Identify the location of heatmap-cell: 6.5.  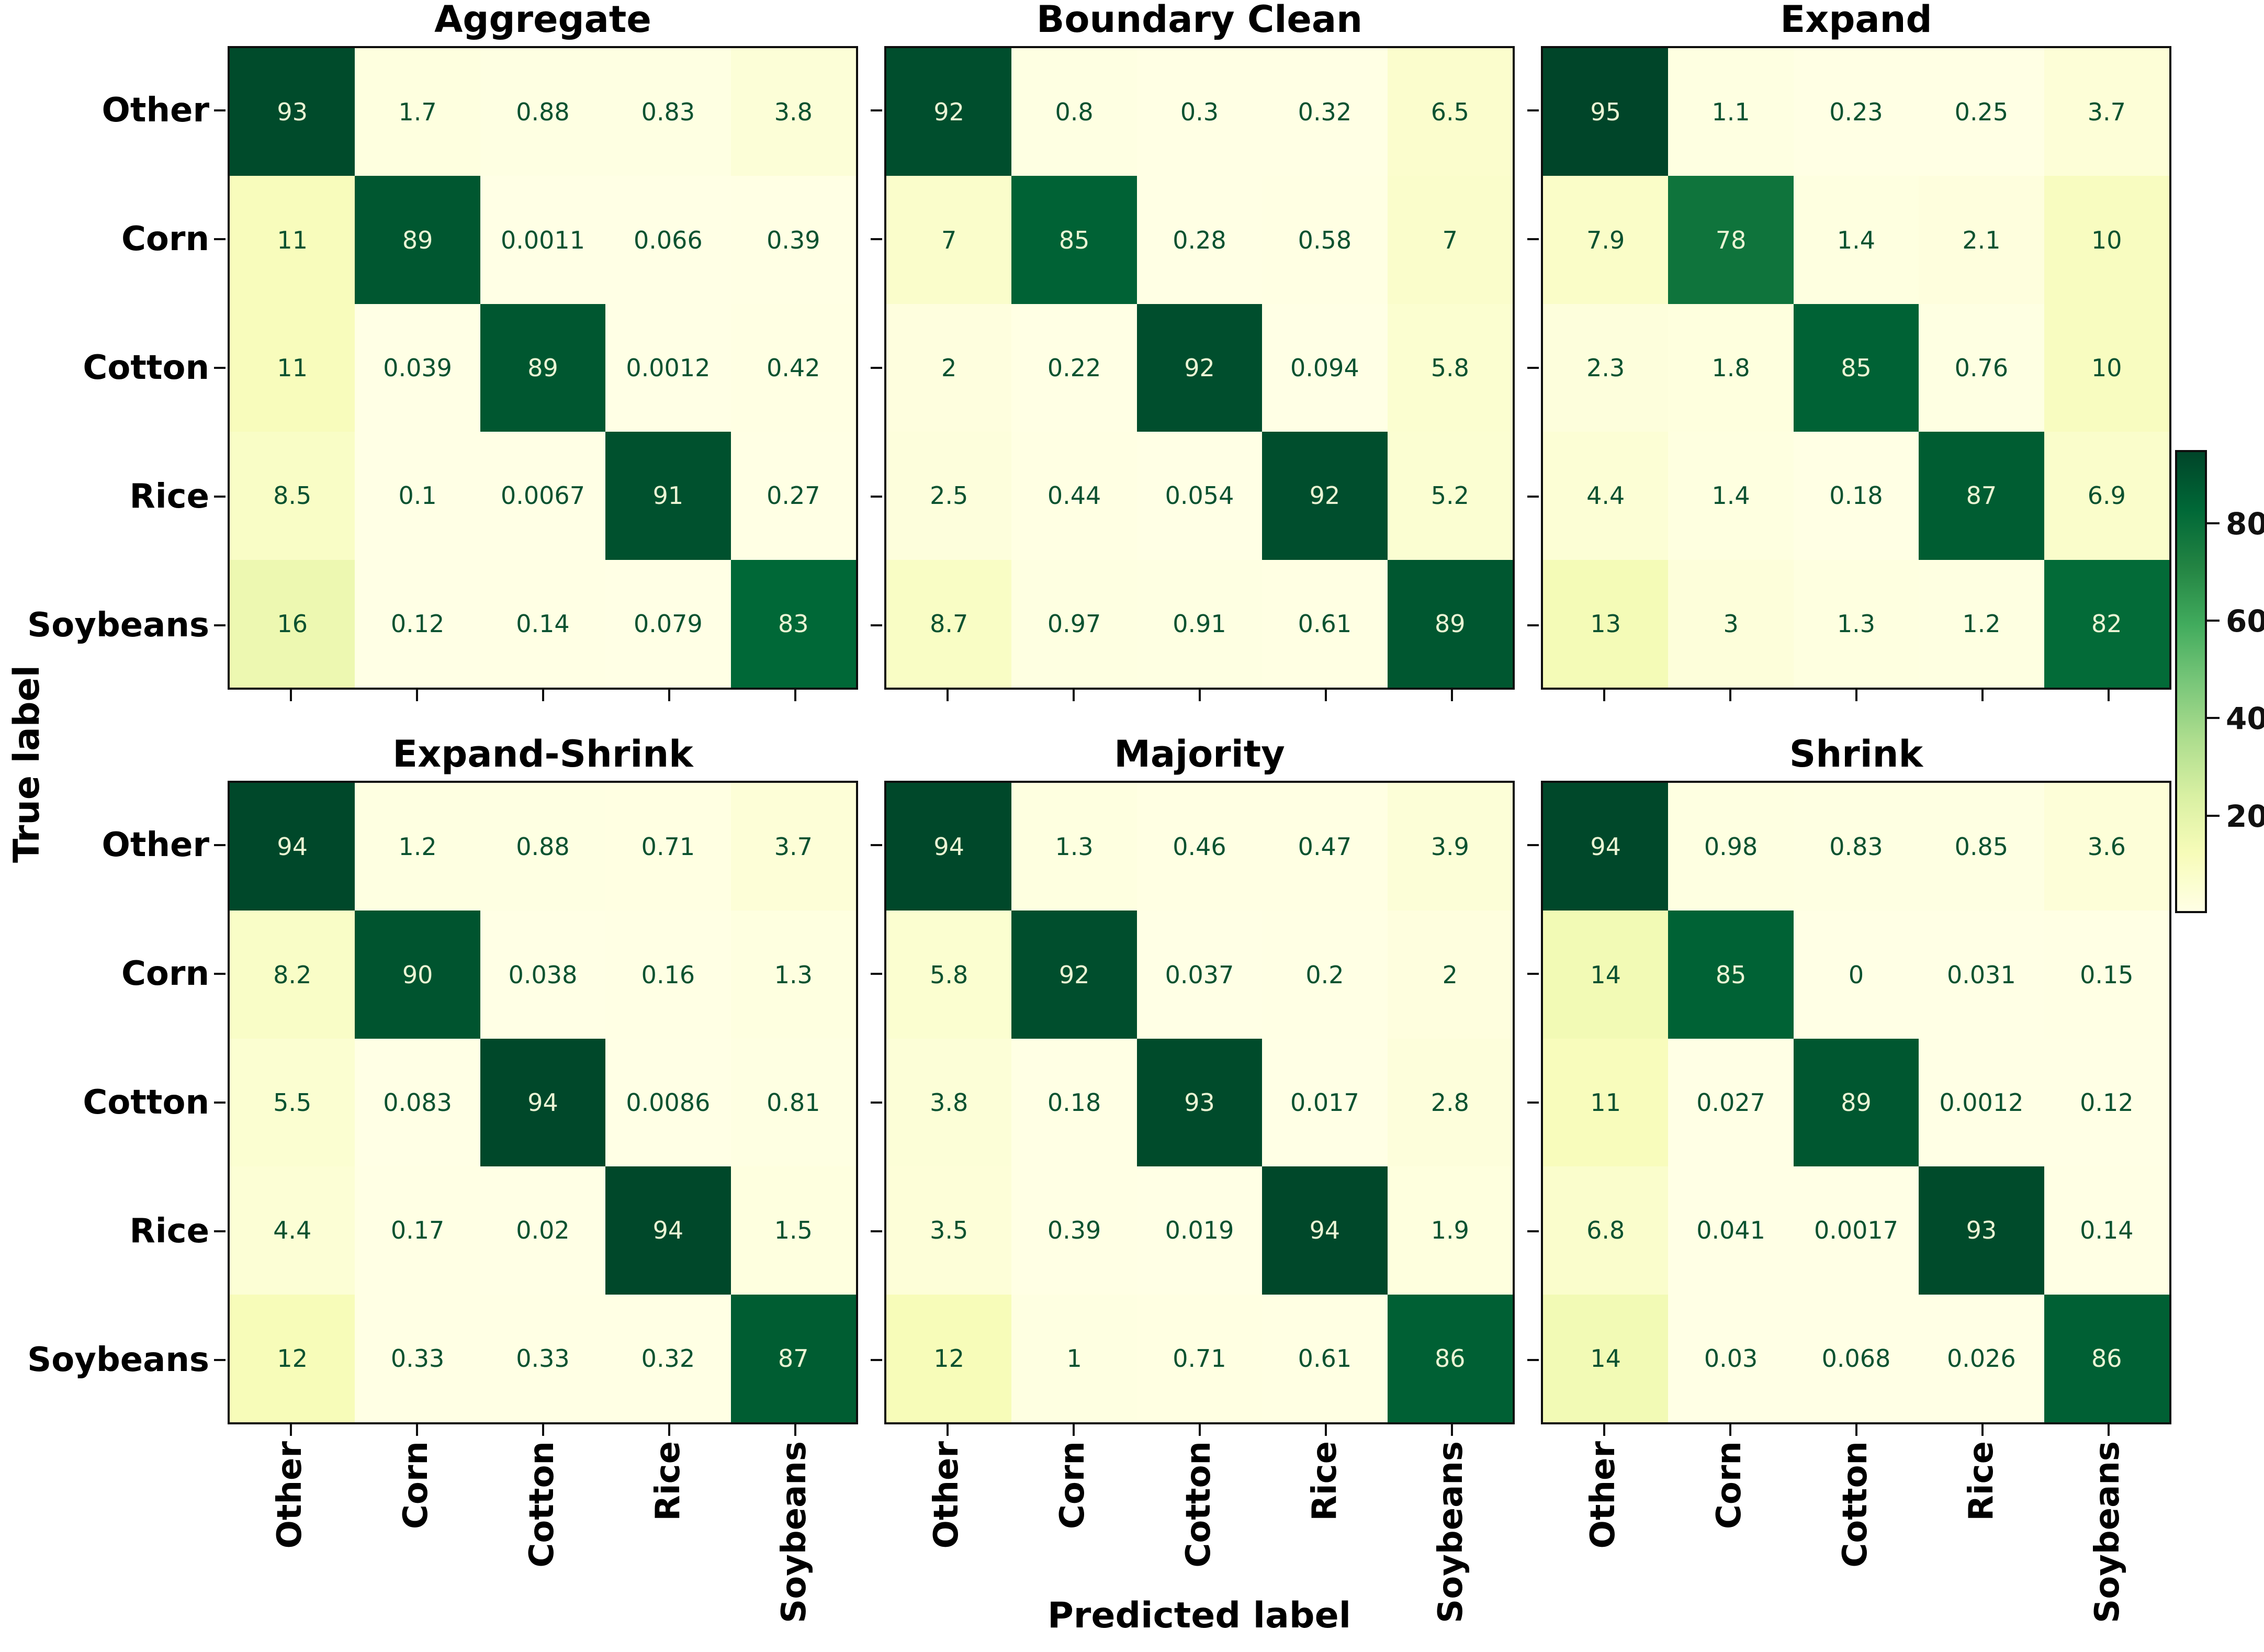
(1450, 112).